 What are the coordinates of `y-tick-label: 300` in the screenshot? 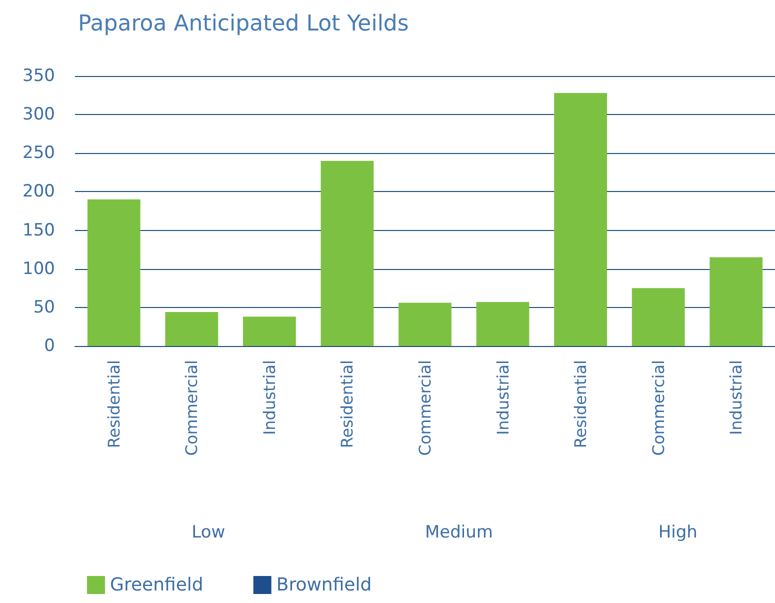 It's located at (38, 114).